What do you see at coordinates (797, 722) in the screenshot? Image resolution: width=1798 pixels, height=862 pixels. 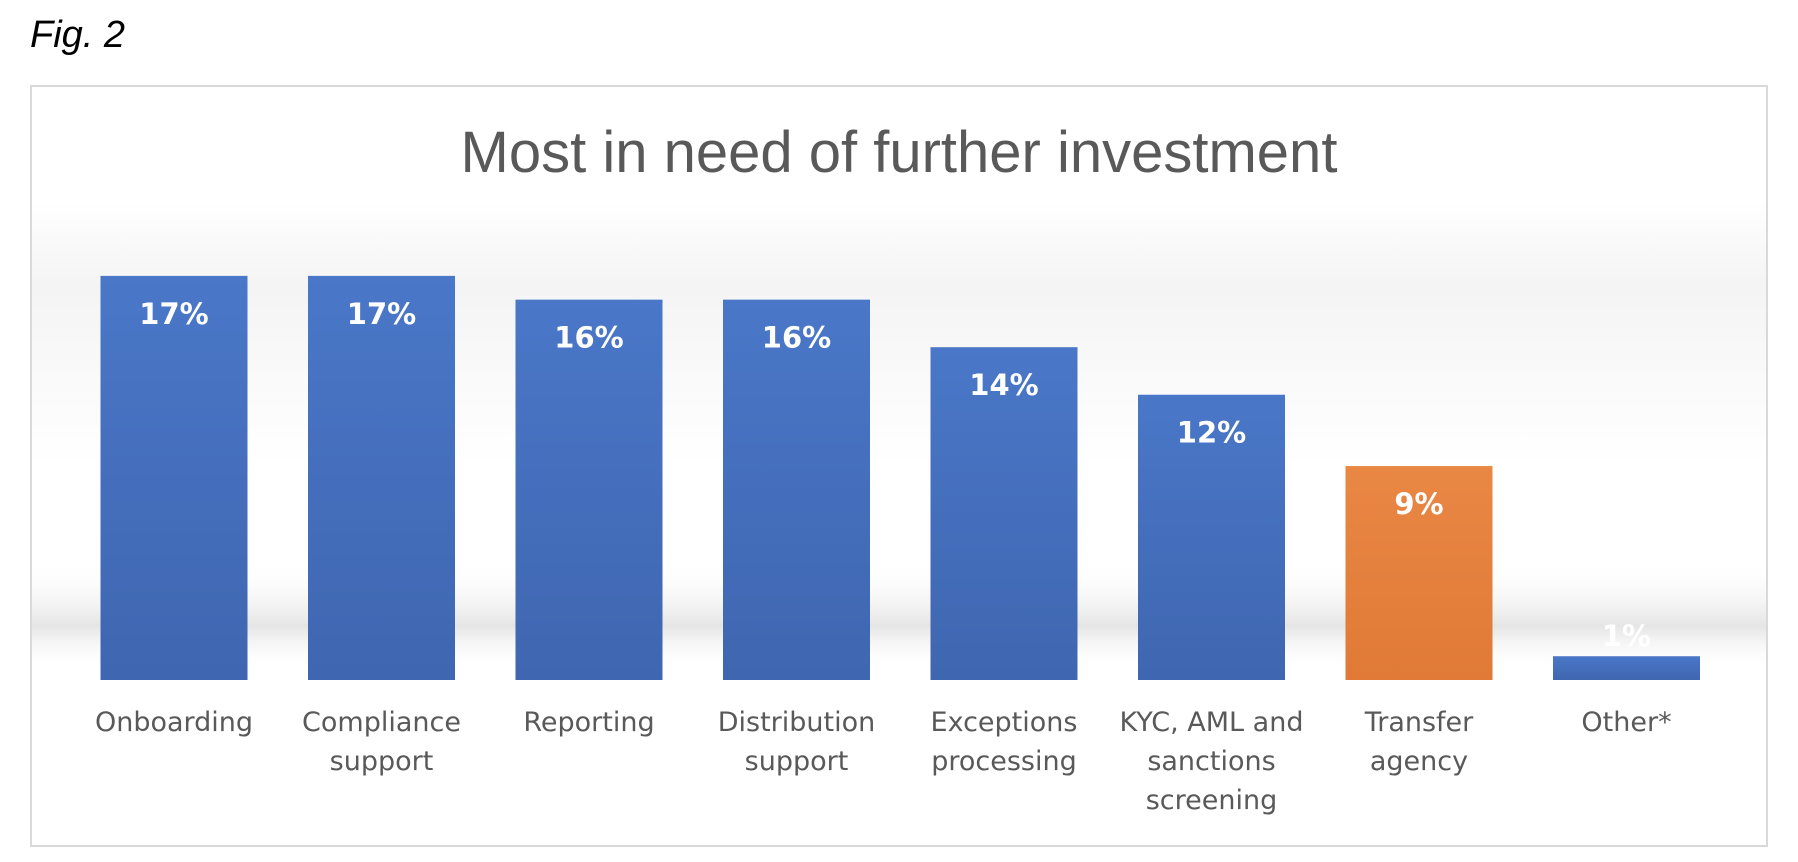 I see `category-label-line: Distribution` at bounding box center [797, 722].